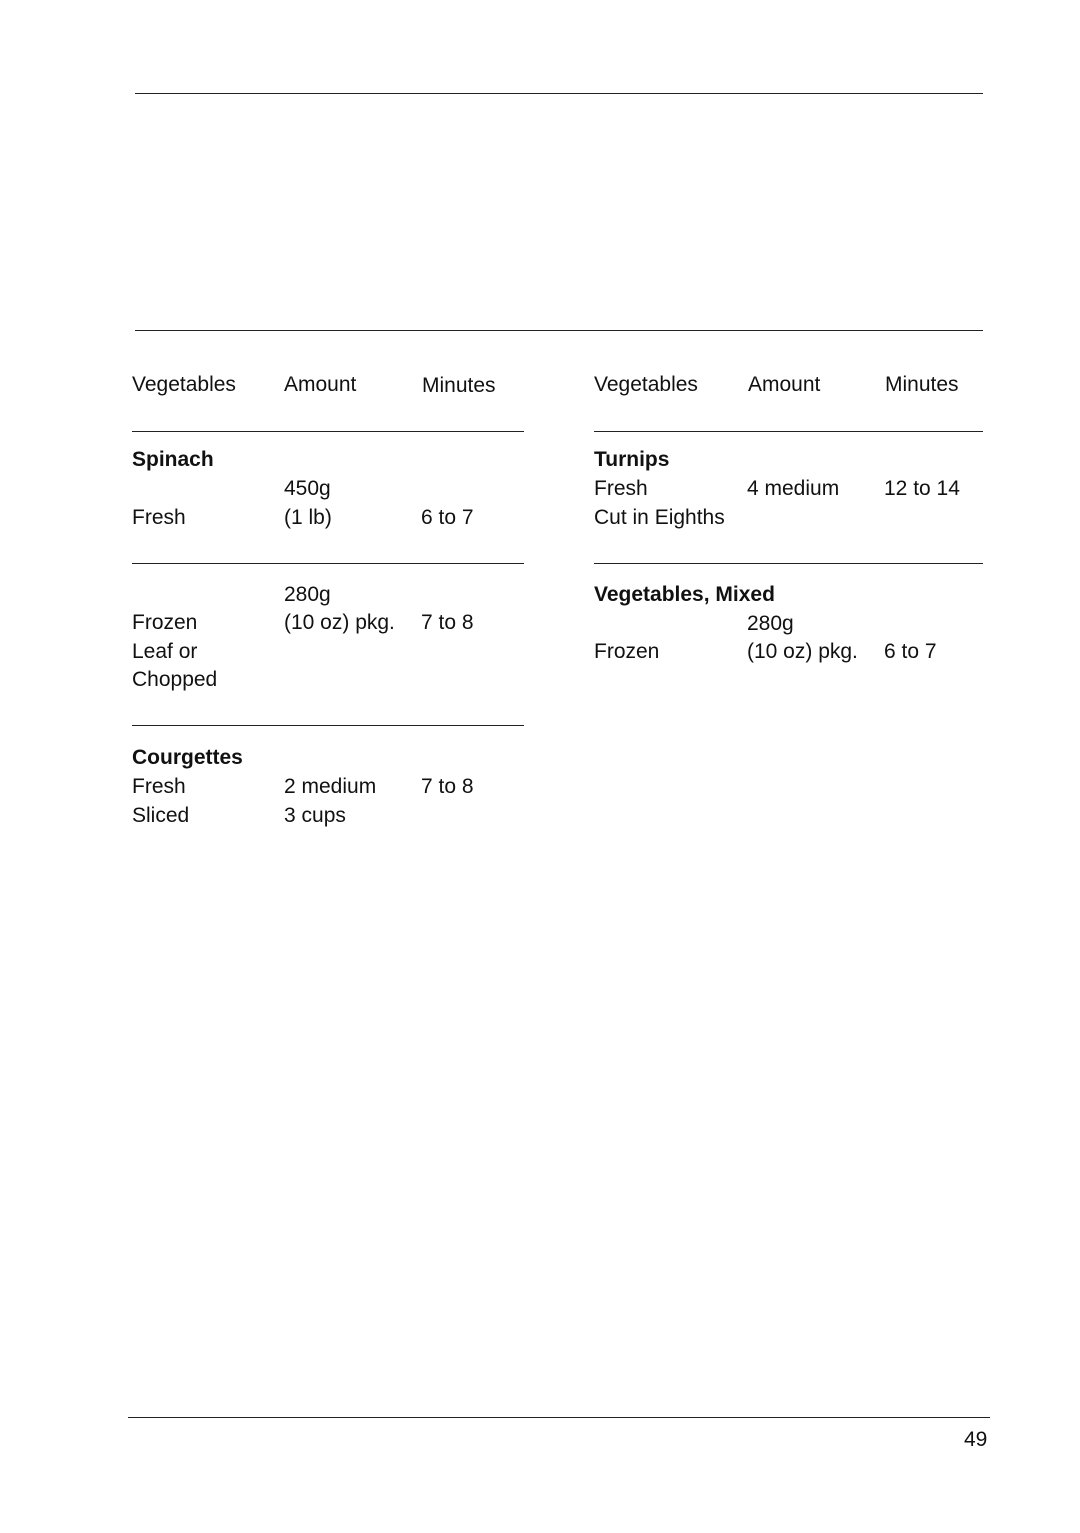 The height and width of the screenshot is (1533, 1080). I want to click on spinach-fresh-minutes: 6 to 7, so click(447, 517).